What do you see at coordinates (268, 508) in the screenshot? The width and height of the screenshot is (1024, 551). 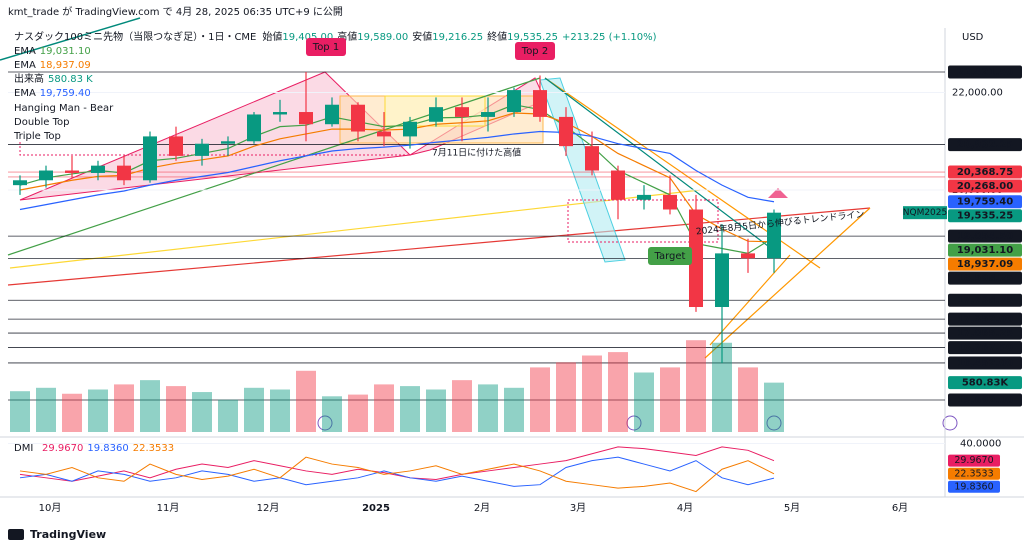 I see `x-tick-label: 12月` at bounding box center [268, 508].